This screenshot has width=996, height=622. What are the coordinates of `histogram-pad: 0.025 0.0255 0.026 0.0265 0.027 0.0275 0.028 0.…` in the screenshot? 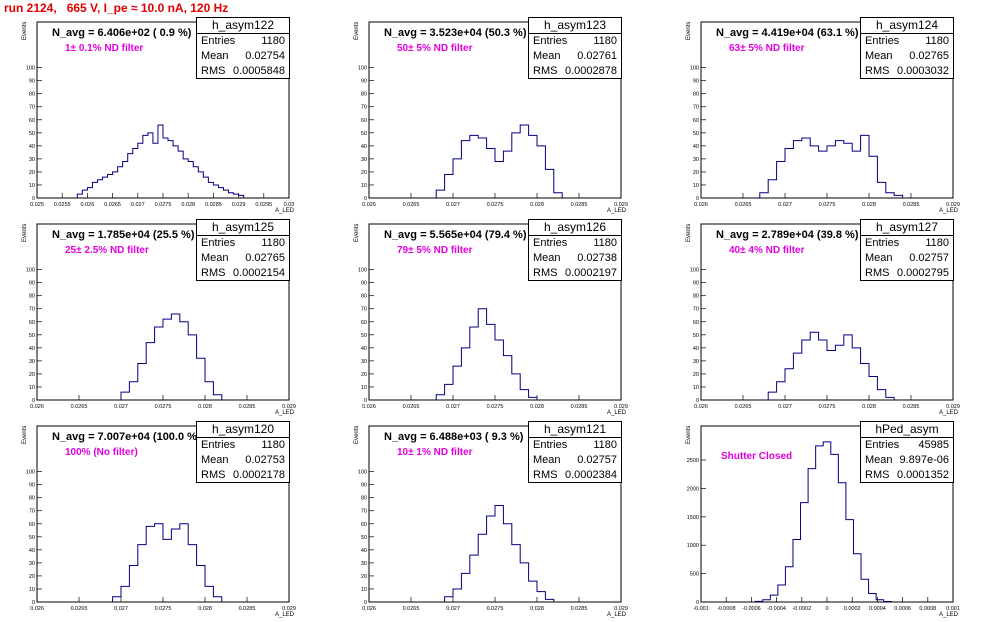 It's located at (166, 115).